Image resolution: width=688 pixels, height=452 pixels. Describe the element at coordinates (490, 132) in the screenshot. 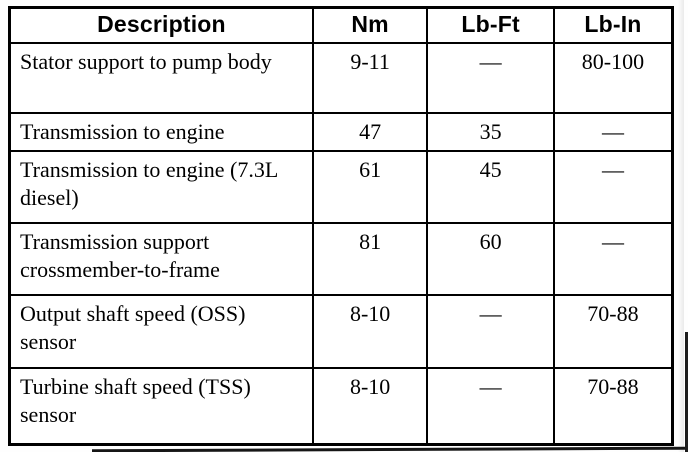

I see `lbft-cell: 35` at that location.